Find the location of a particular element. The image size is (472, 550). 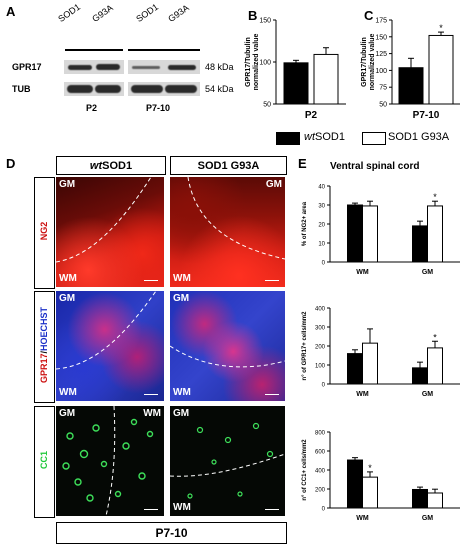

x-axis-label: P2 is located at coordinates (311, 115).